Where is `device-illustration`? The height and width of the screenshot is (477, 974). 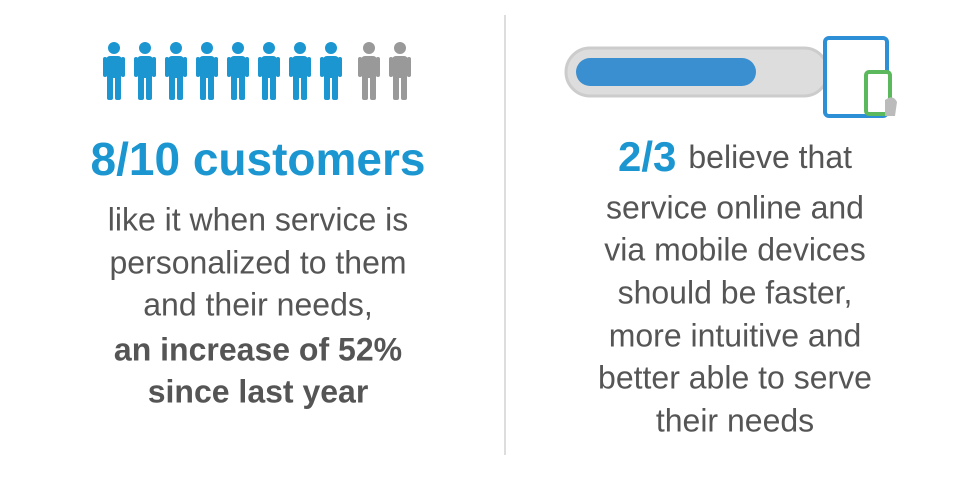
device-illustration is located at coordinates (730, 77).